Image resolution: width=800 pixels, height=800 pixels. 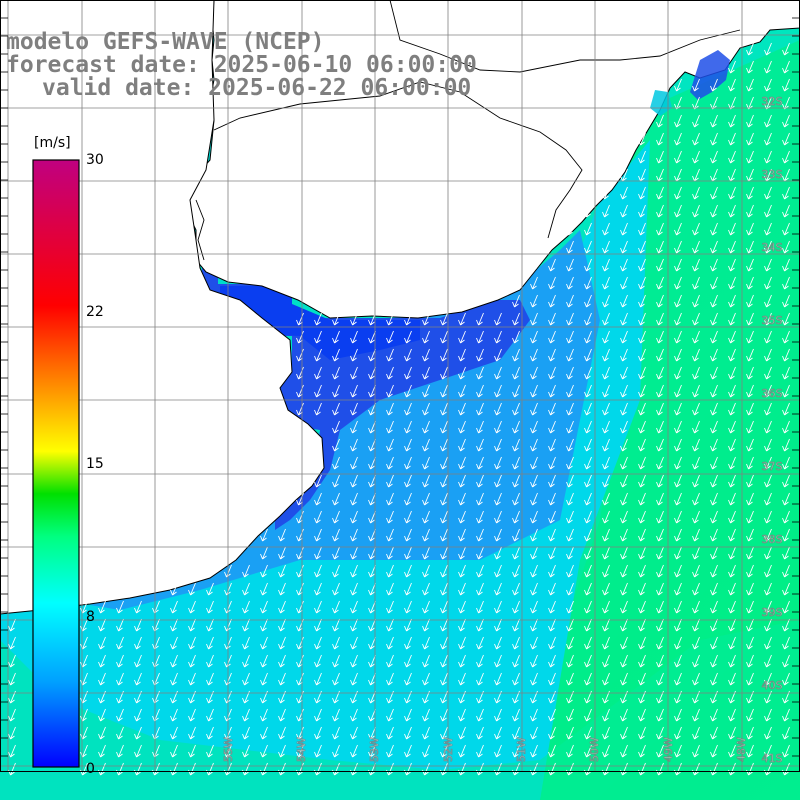 I want to click on latitude-label: 41S, so click(x=772, y=758).